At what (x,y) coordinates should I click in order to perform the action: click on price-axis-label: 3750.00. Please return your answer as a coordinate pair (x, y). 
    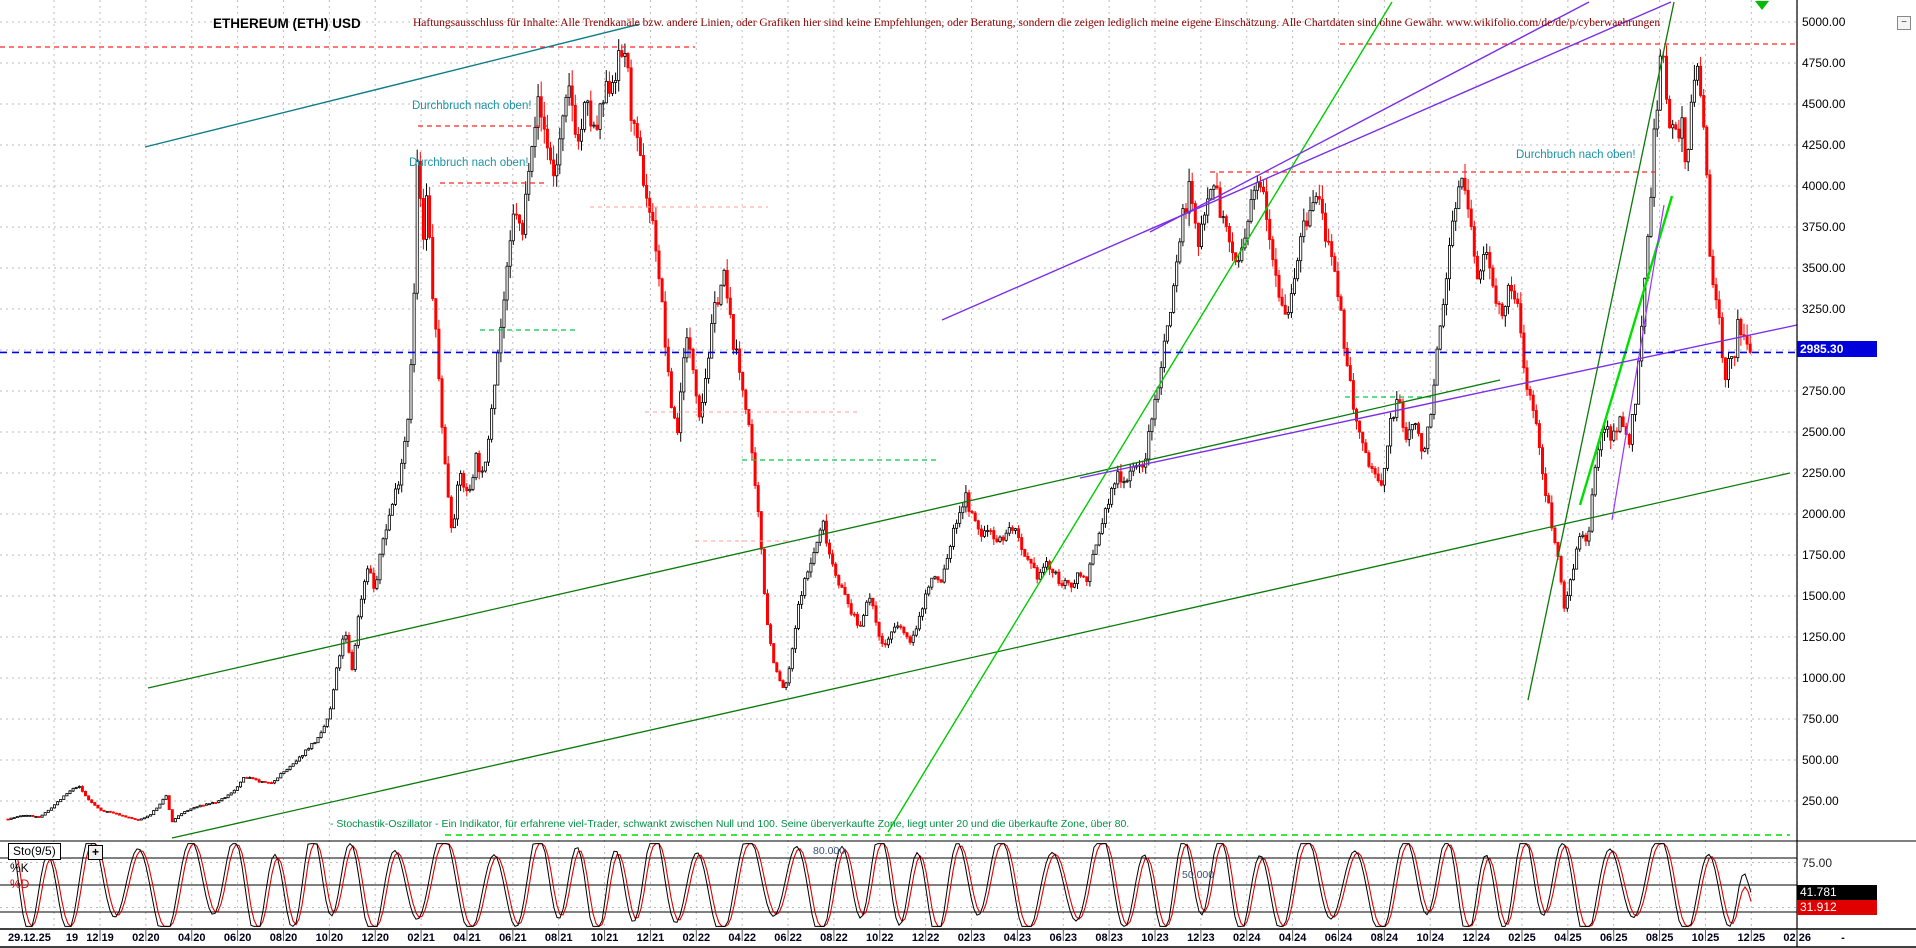
    Looking at the image, I should click on (1824, 227).